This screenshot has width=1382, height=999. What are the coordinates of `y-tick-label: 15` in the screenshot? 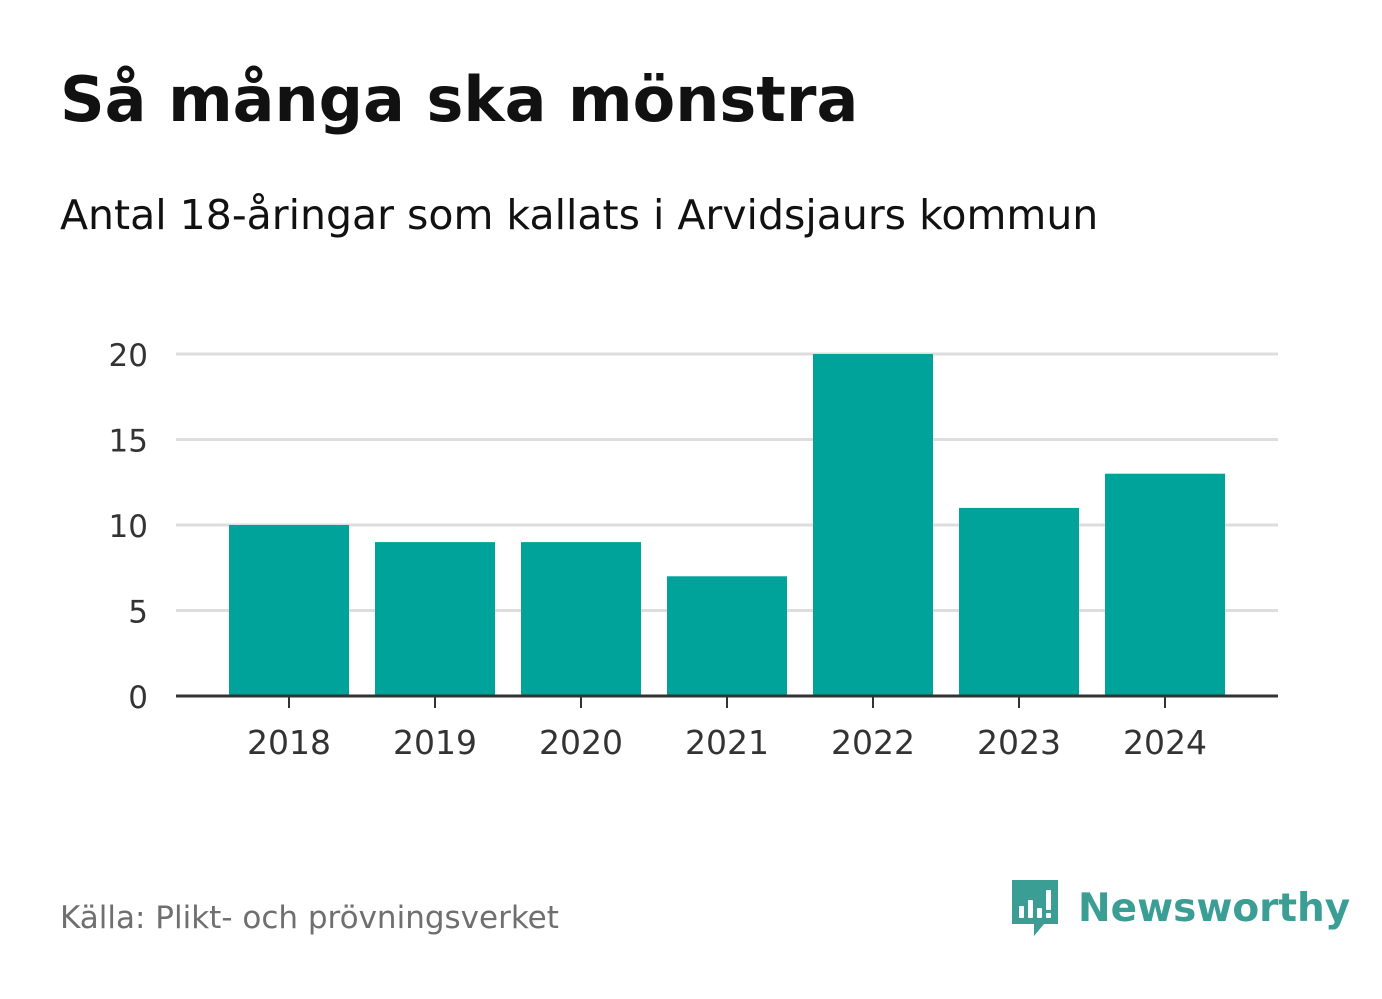 It's located at (128, 442).